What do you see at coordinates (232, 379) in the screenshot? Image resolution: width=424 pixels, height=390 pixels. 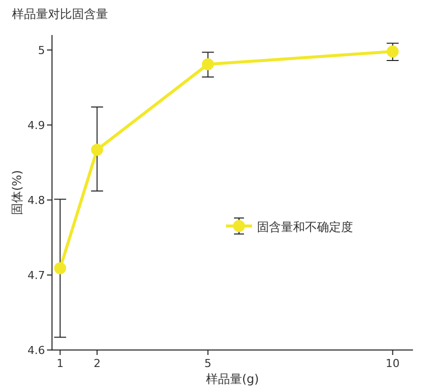 I see `x-axis-title: 样品量(g)` at bounding box center [232, 379].